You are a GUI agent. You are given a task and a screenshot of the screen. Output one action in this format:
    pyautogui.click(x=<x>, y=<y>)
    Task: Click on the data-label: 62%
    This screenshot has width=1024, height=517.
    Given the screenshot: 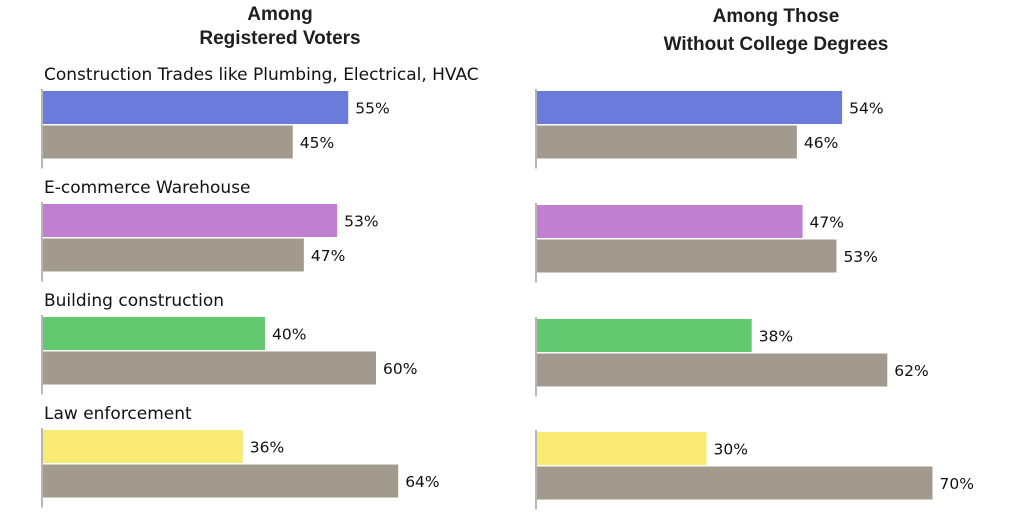 What is the action you would take?
    pyautogui.click(x=911, y=371)
    